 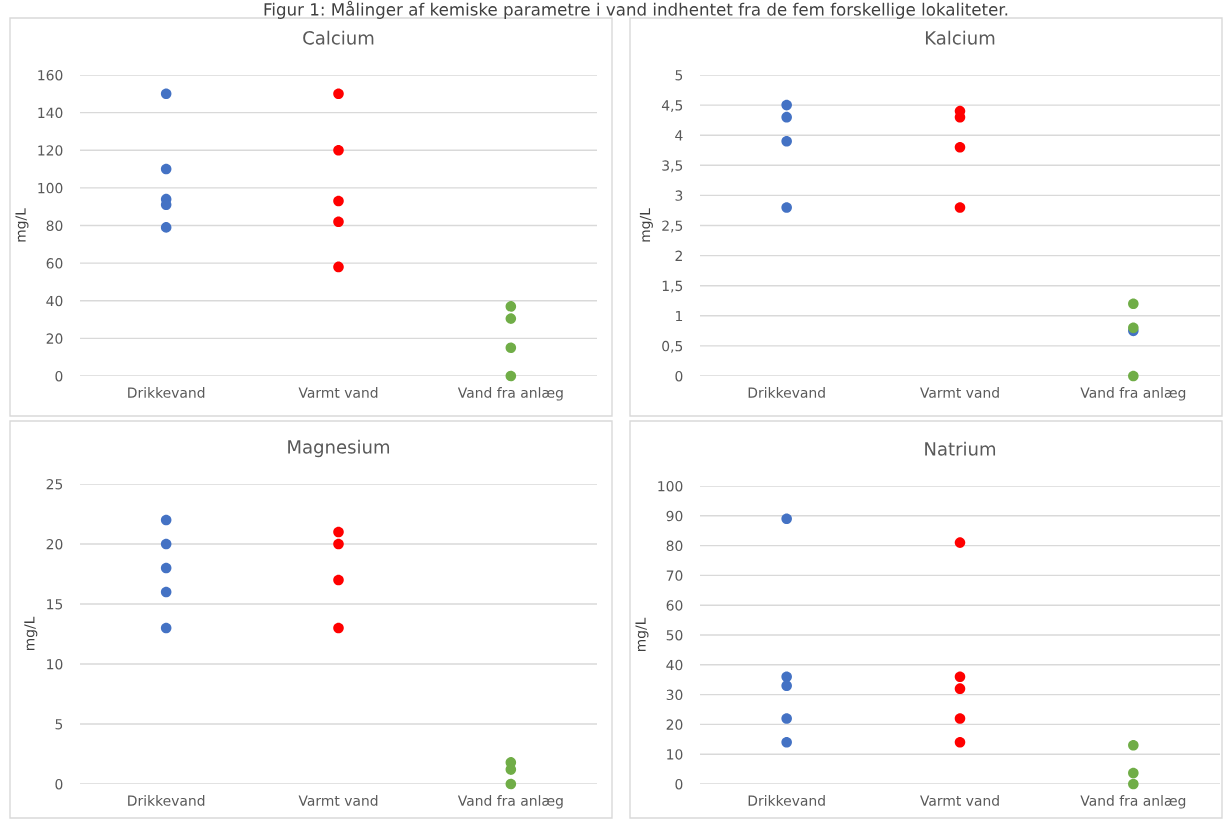 What do you see at coordinates (679, 316) in the screenshot?
I see `y-tick-label: 1` at bounding box center [679, 316].